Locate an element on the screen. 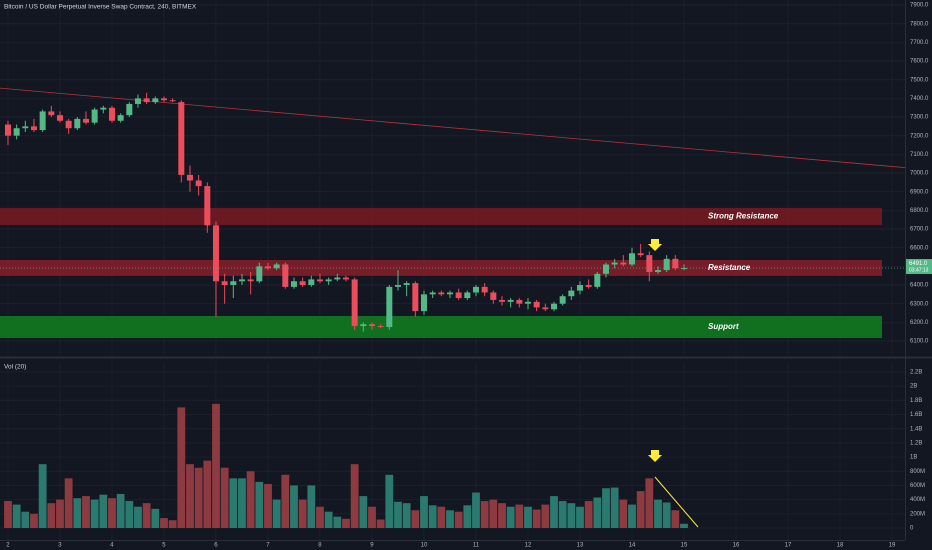  x-tick-label: 2 is located at coordinates (8, 546).